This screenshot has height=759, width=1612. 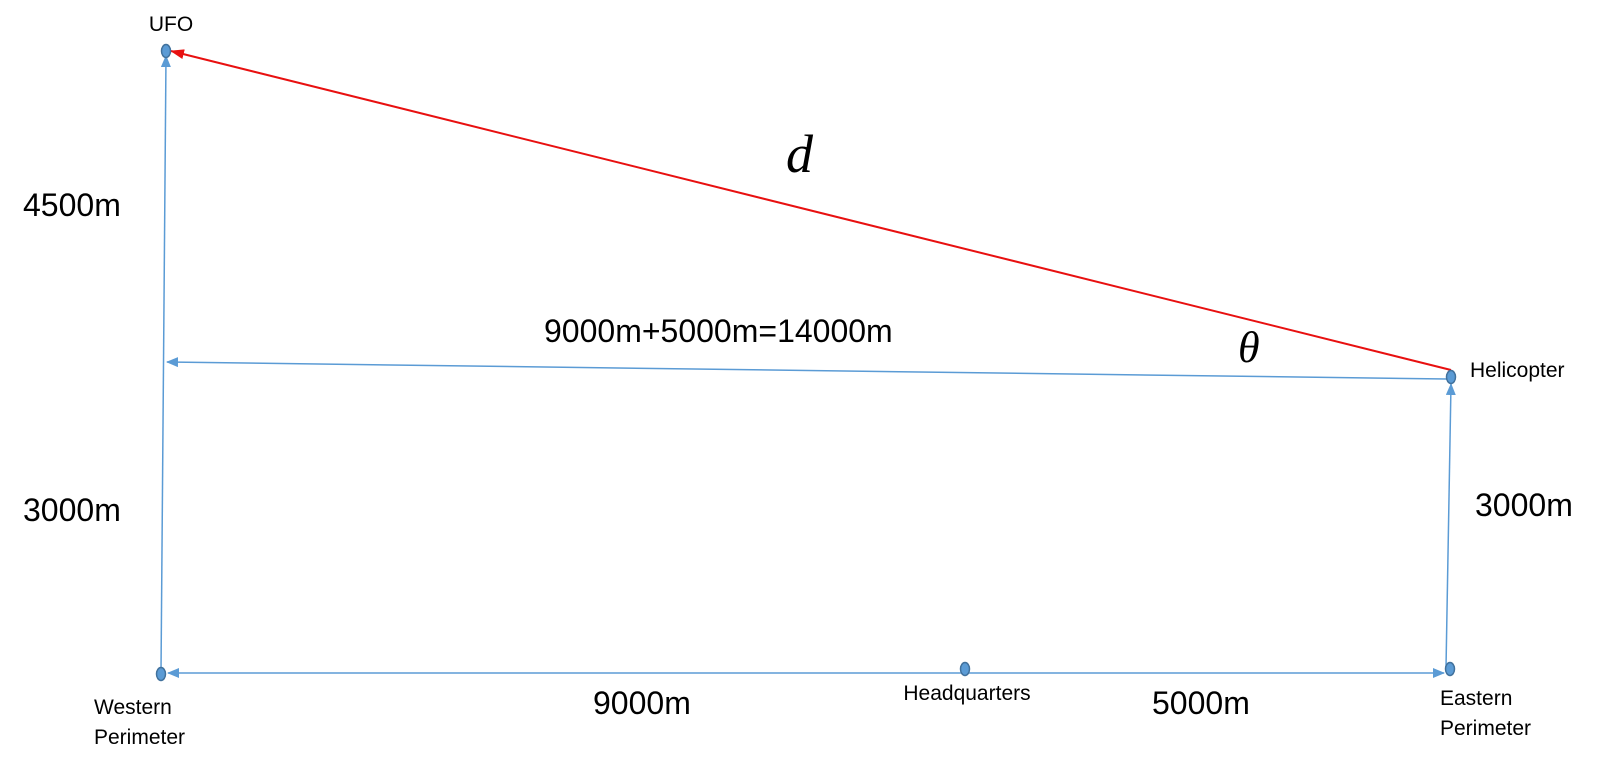 I want to click on point-label: Eastern, so click(x=1476, y=698).